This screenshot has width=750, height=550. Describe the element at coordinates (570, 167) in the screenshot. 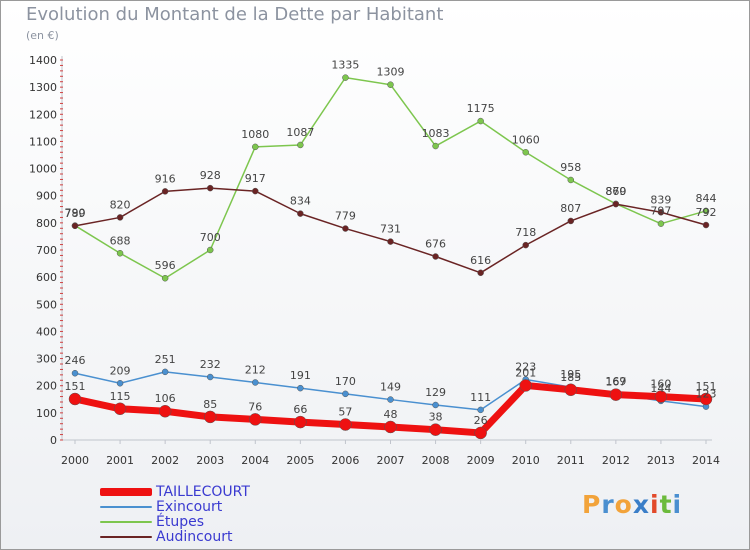

I see `data-label: 958` at that location.